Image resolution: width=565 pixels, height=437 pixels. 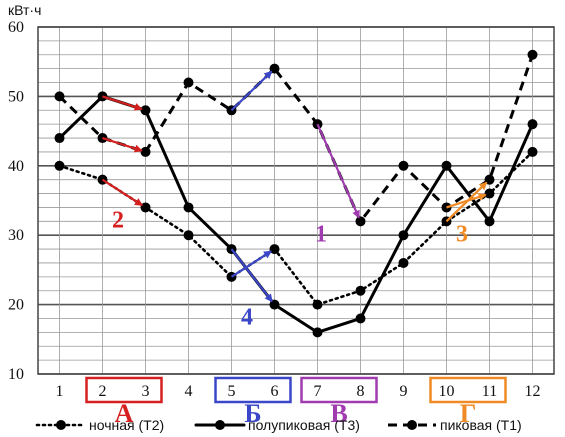 I want to click on legend: ночная (Т2) полупиковая (Т3) пиковая (Т1), so click(x=278, y=425).